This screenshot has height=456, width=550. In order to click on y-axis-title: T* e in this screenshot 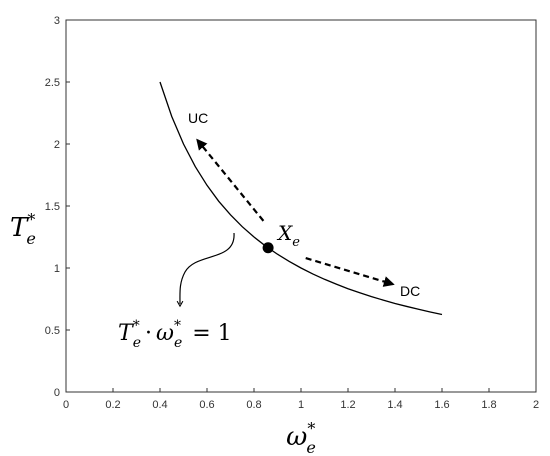, I will do `click(23, 229)`.